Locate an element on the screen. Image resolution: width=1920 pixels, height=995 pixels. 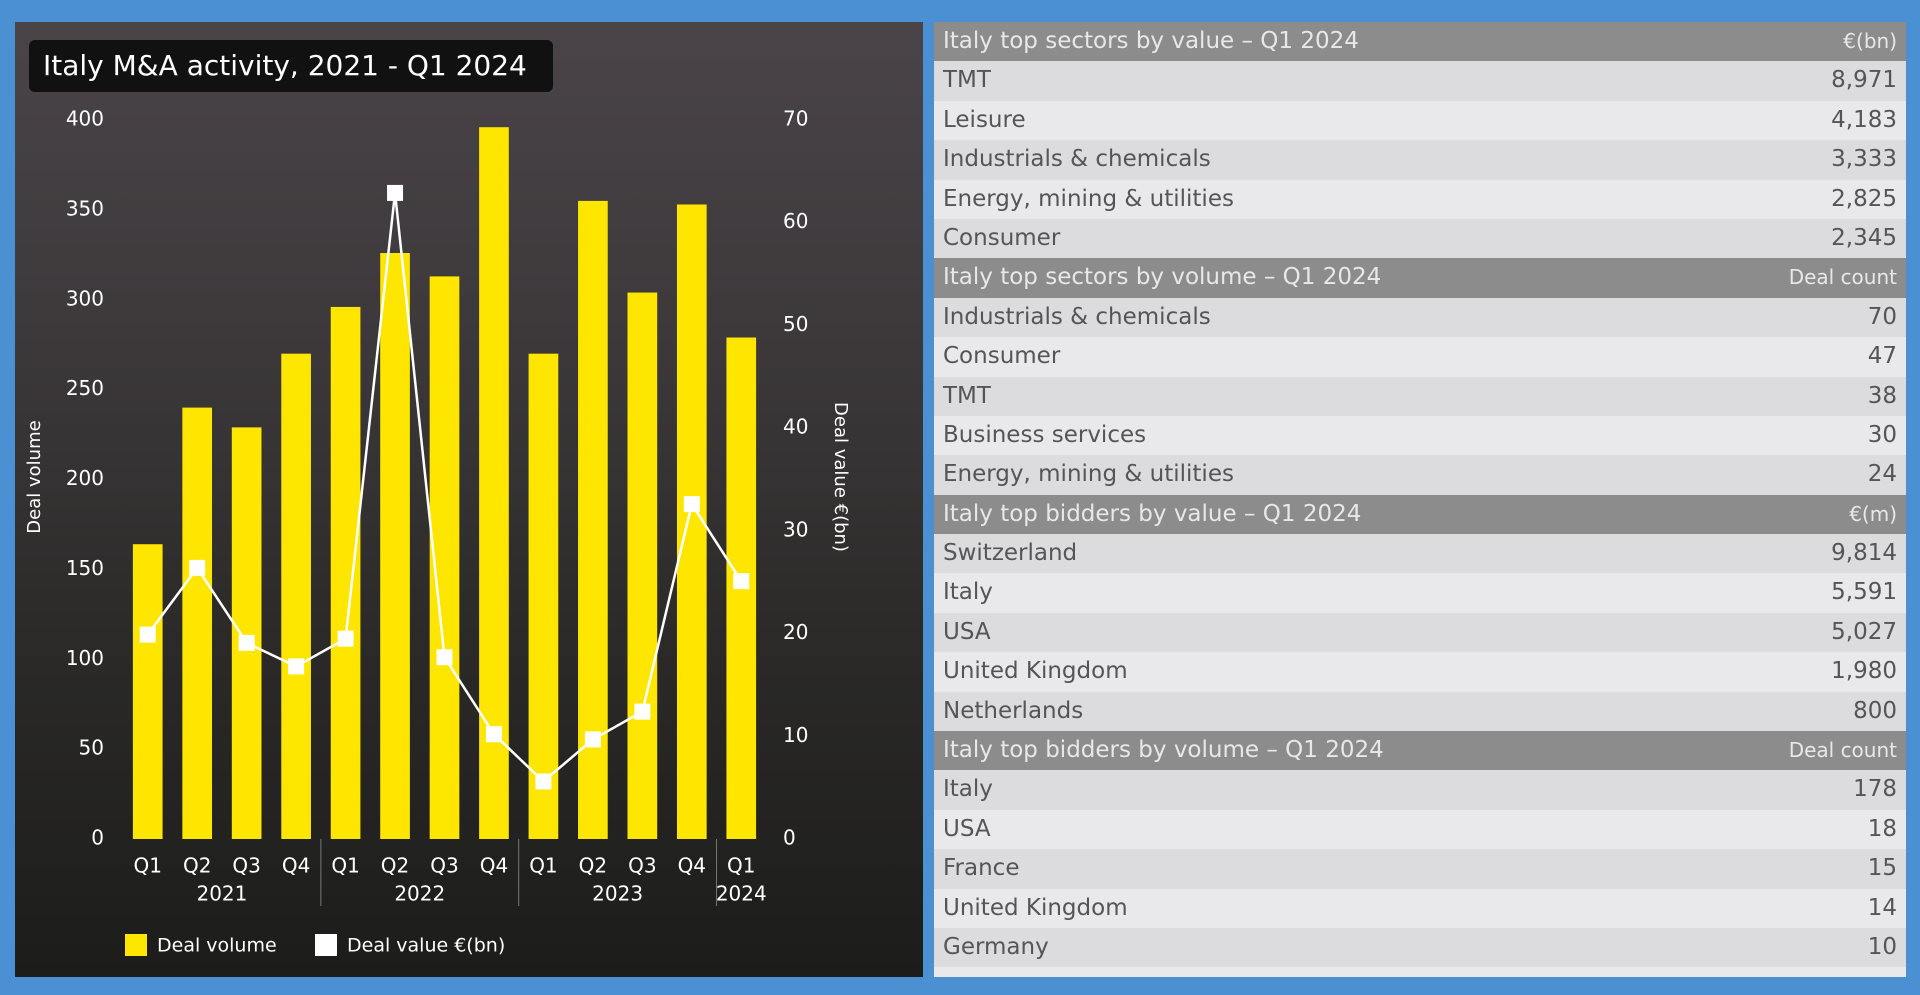
x-group-label: 2024 is located at coordinates (741, 894).